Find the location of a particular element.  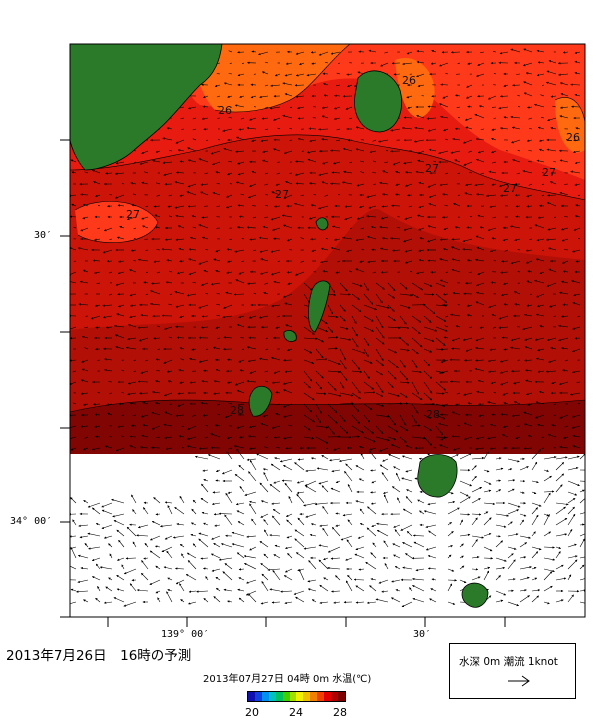

contour-label: 26 is located at coordinates (225, 110).